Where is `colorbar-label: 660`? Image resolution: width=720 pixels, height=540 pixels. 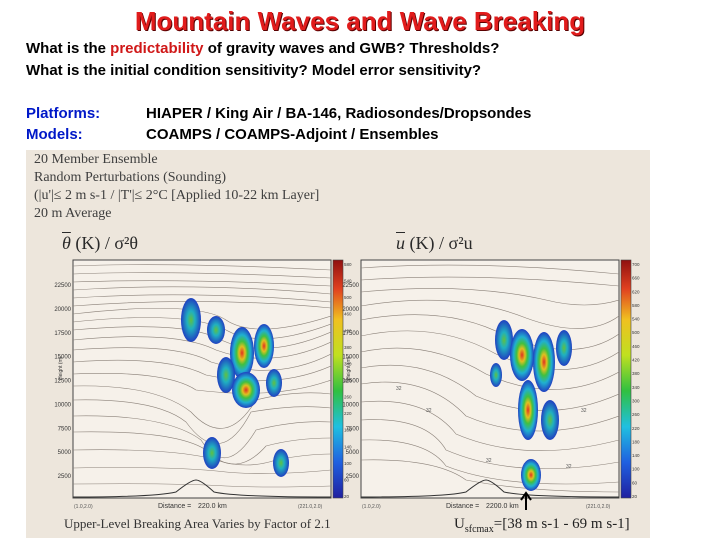
colorbar-label: 660 is located at coordinates (636, 278).